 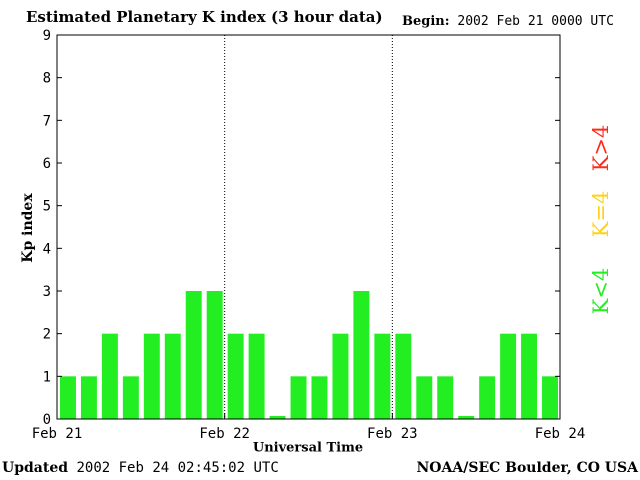 I want to click on updated-info: Updated 2002 Feb 24 02:45:02 UTC, so click(x=140, y=468).